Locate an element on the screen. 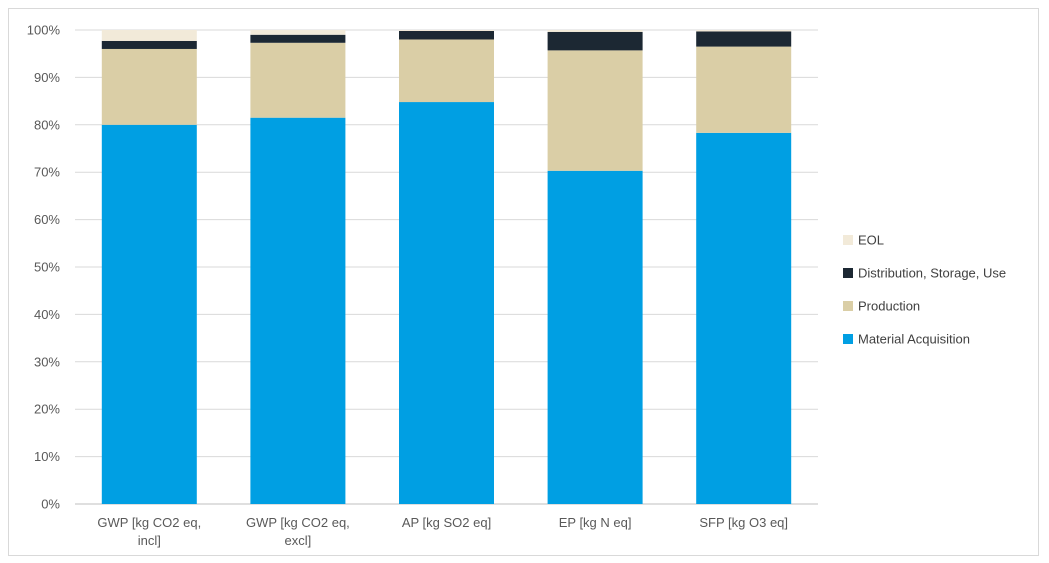  y-tick-label: 10% is located at coordinates (47, 456).